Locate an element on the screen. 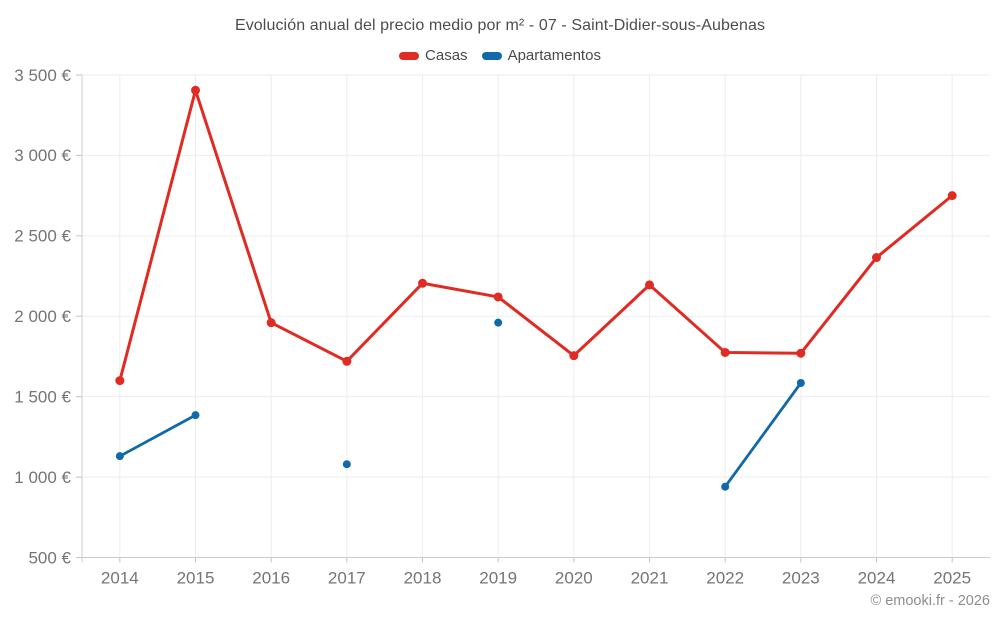 The width and height of the screenshot is (1000, 625). svg-text: 1 500 € is located at coordinates (42, 396).